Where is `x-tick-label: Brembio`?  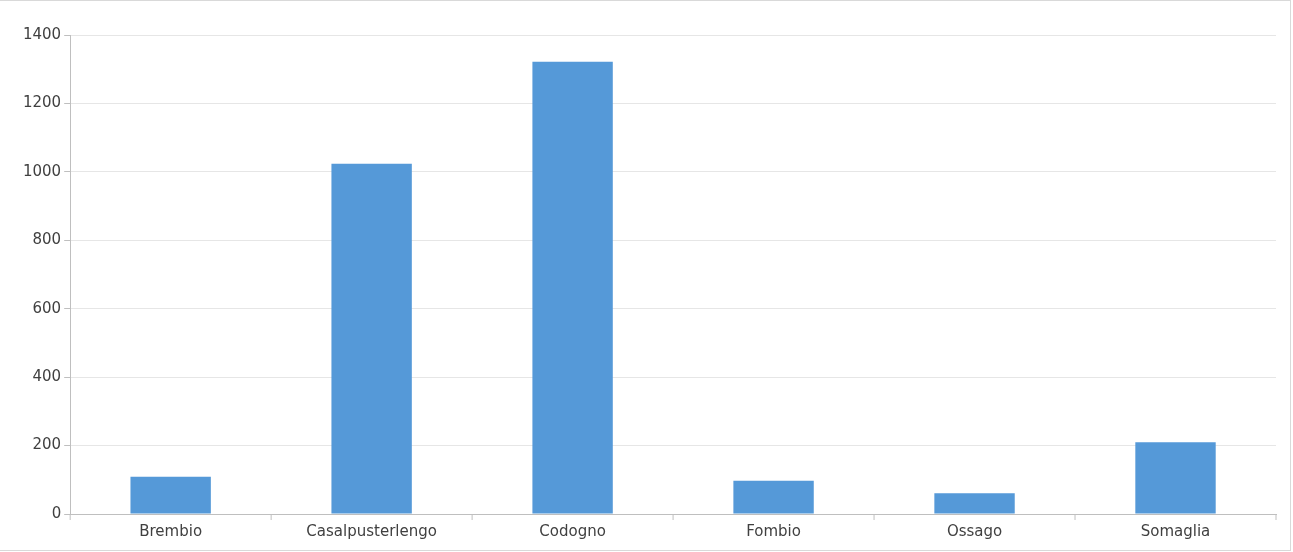 x-tick-label: Brembio is located at coordinates (171, 530).